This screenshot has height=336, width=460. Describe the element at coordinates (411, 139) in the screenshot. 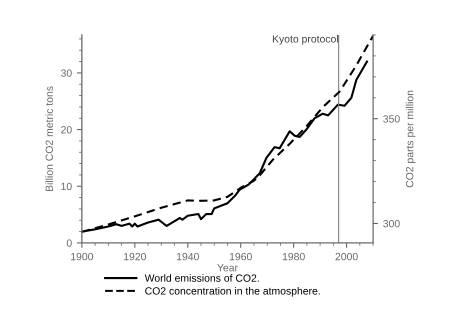

I see `y2-axis-title: CO2 parts per million` at that location.